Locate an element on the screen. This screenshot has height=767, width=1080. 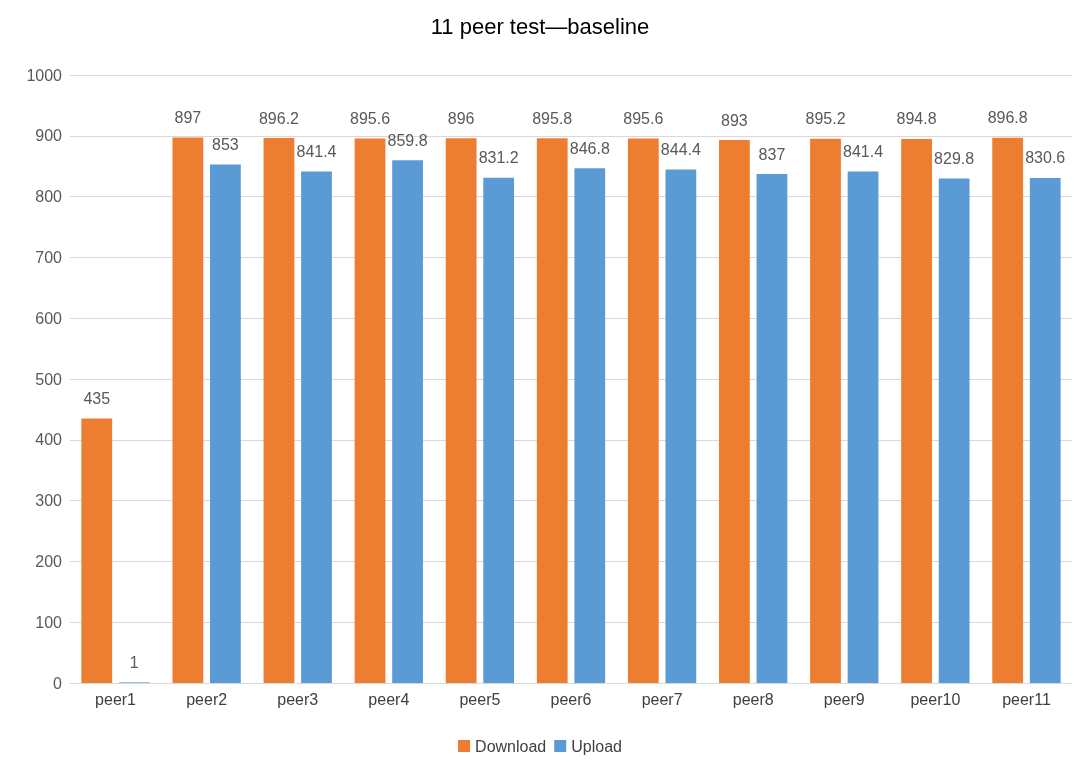
x-tick-label: peer2 is located at coordinates (207, 699).